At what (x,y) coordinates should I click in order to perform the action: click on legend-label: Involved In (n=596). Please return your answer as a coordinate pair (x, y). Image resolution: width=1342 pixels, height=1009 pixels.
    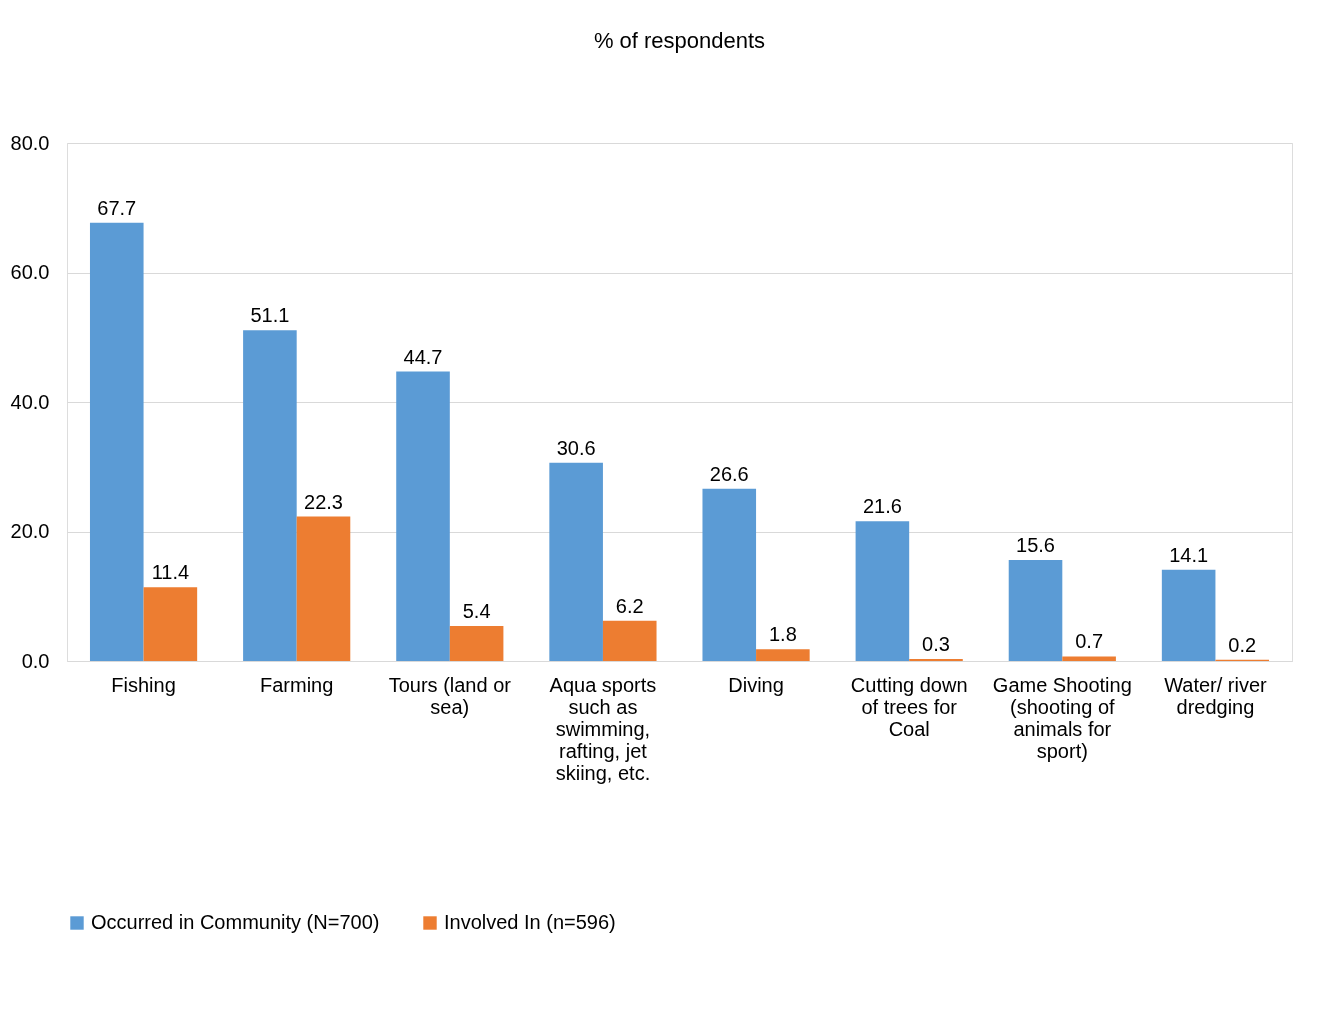
    Looking at the image, I should click on (530, 922).